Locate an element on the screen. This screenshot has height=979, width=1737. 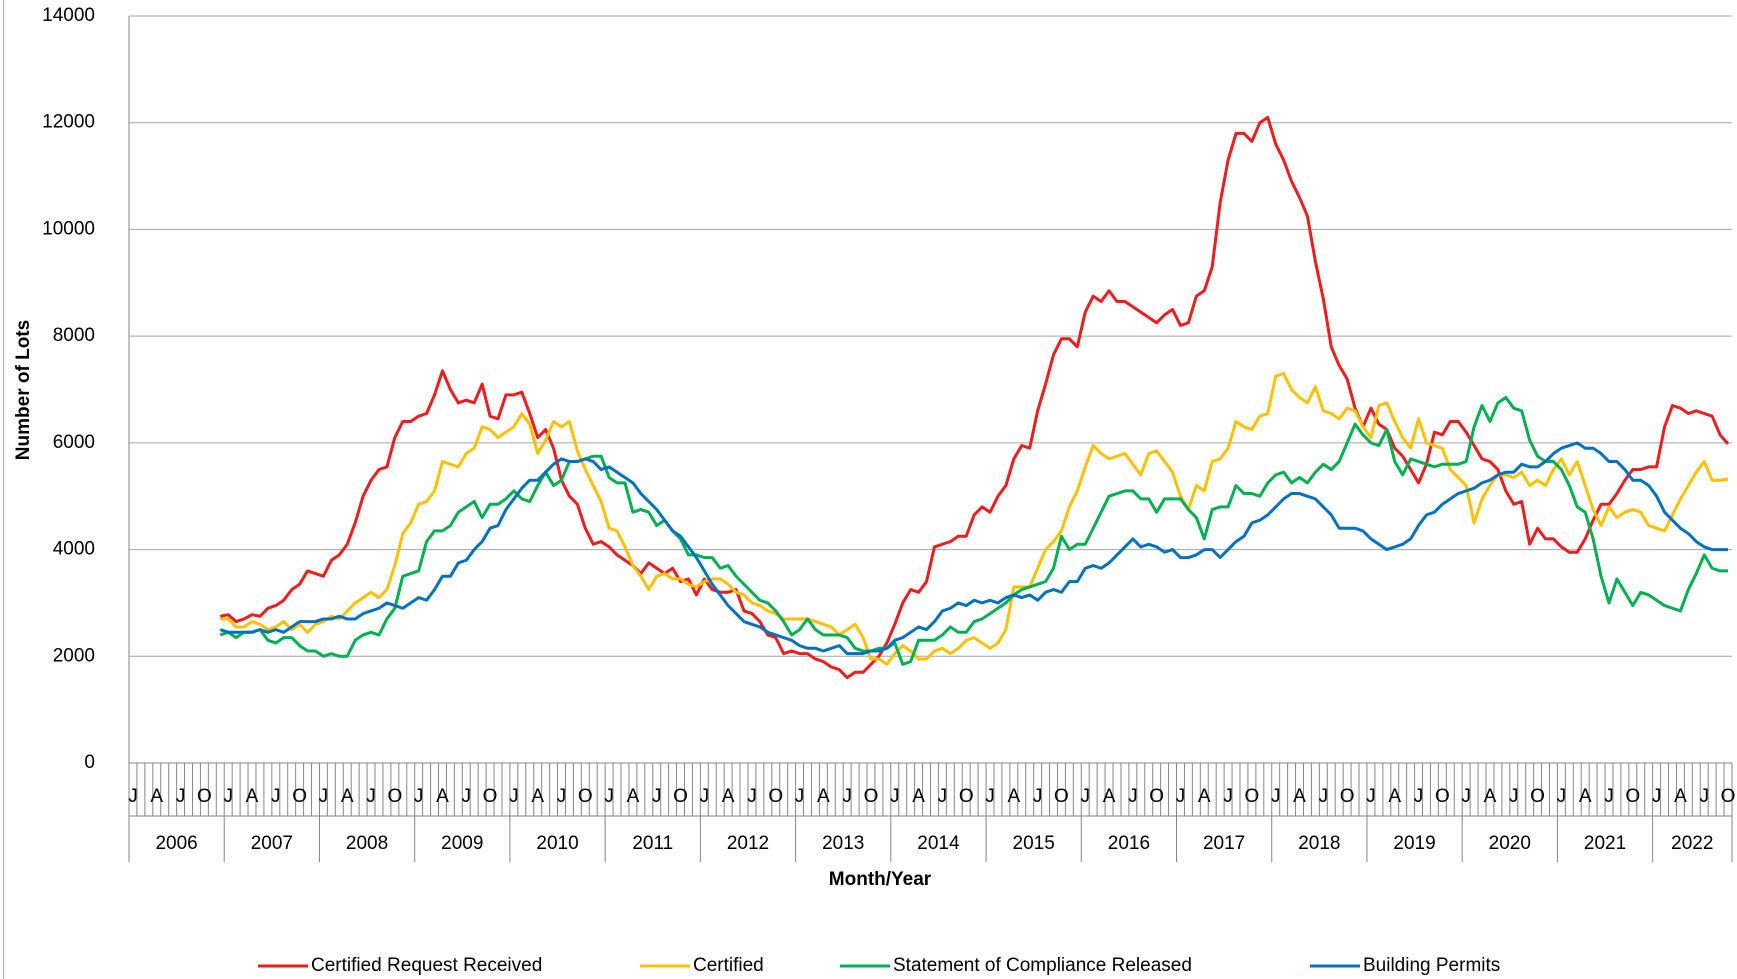
x-axis-title: Month/Year is located at coordinates (880, 879).